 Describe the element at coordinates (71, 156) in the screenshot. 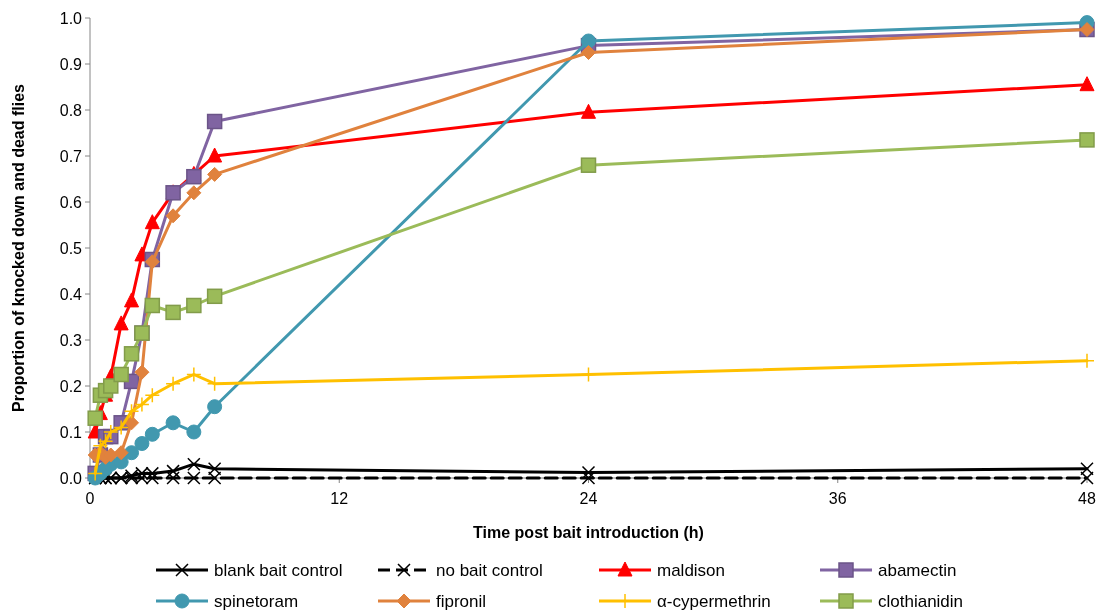

I see `y-tick-label: 0.7` at that location.